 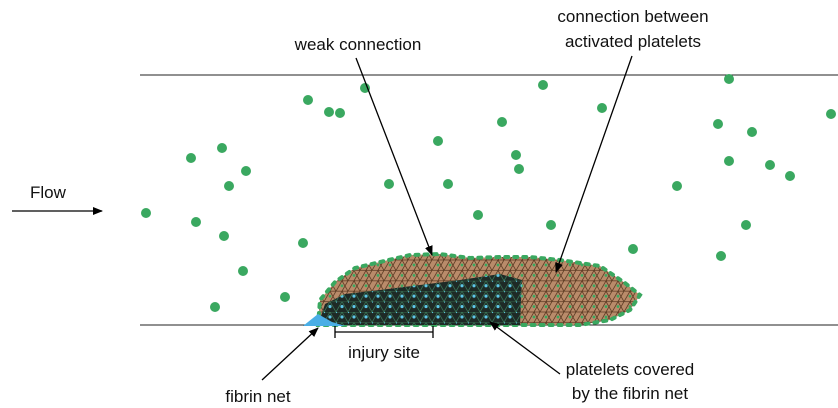 What do you see at coordinates (420, 299) in the screenshot?
I see `clot-fibrin-covered` at bounding box center [420, 299].